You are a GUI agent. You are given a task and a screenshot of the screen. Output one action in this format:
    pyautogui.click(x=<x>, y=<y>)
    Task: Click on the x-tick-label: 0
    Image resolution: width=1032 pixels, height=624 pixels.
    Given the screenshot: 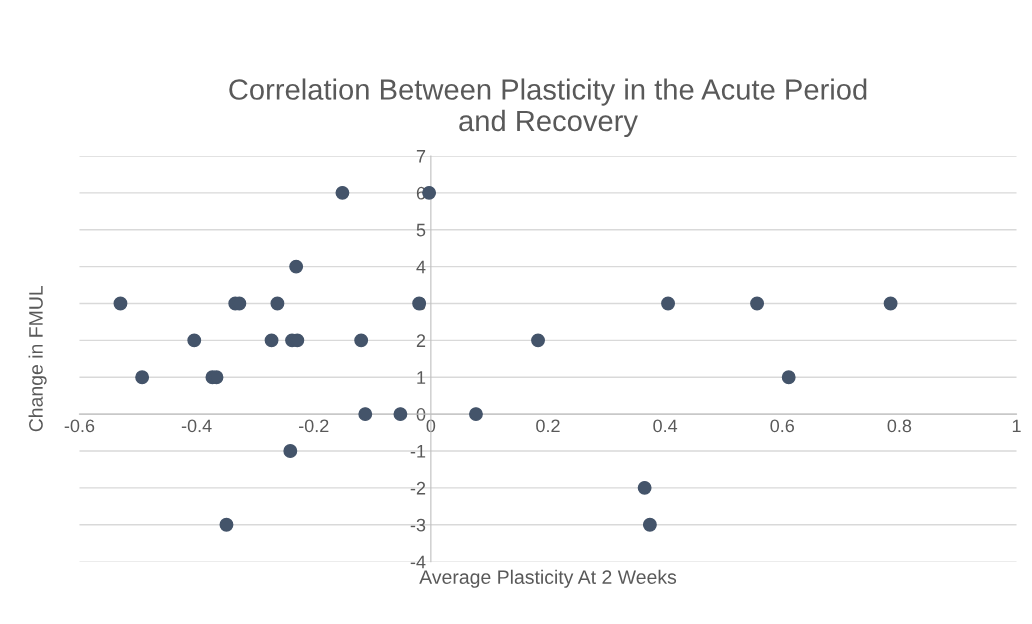 What is the action you would take?
    pyautogui.click(x=431, y=426)
    